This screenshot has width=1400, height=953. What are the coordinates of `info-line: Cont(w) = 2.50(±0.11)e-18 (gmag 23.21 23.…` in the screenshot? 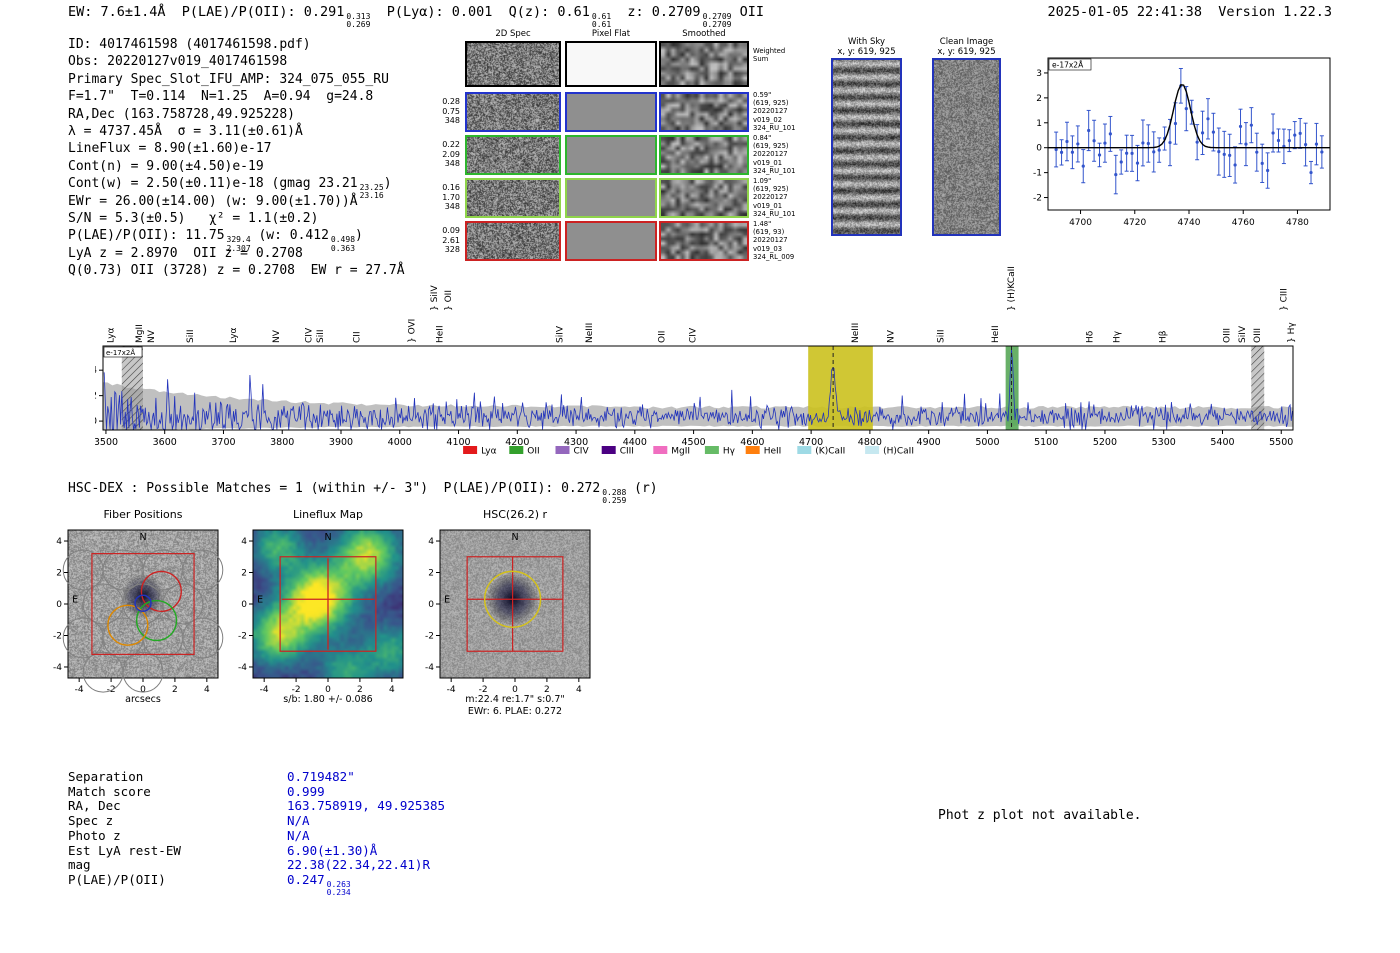 It's located at (230, 188).